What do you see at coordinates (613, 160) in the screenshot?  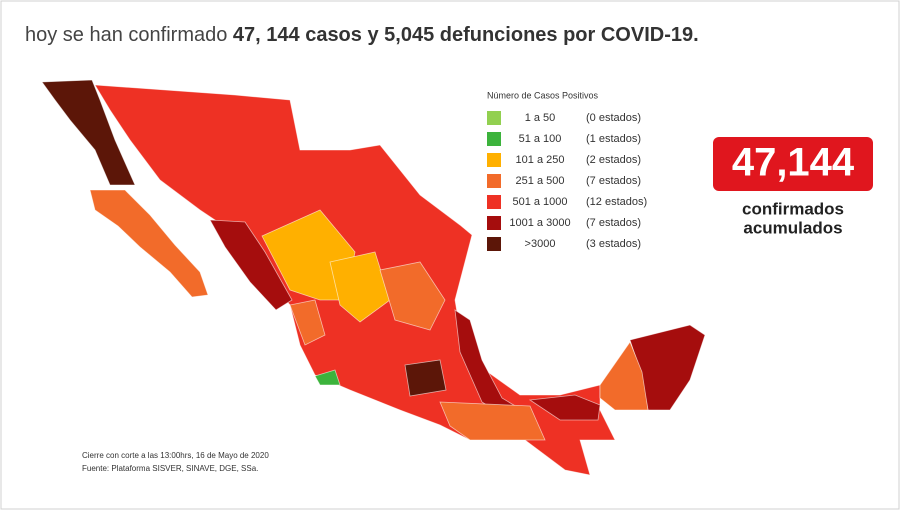 I see `legend-count: (2 estados)` at bounding box center [613, 160].